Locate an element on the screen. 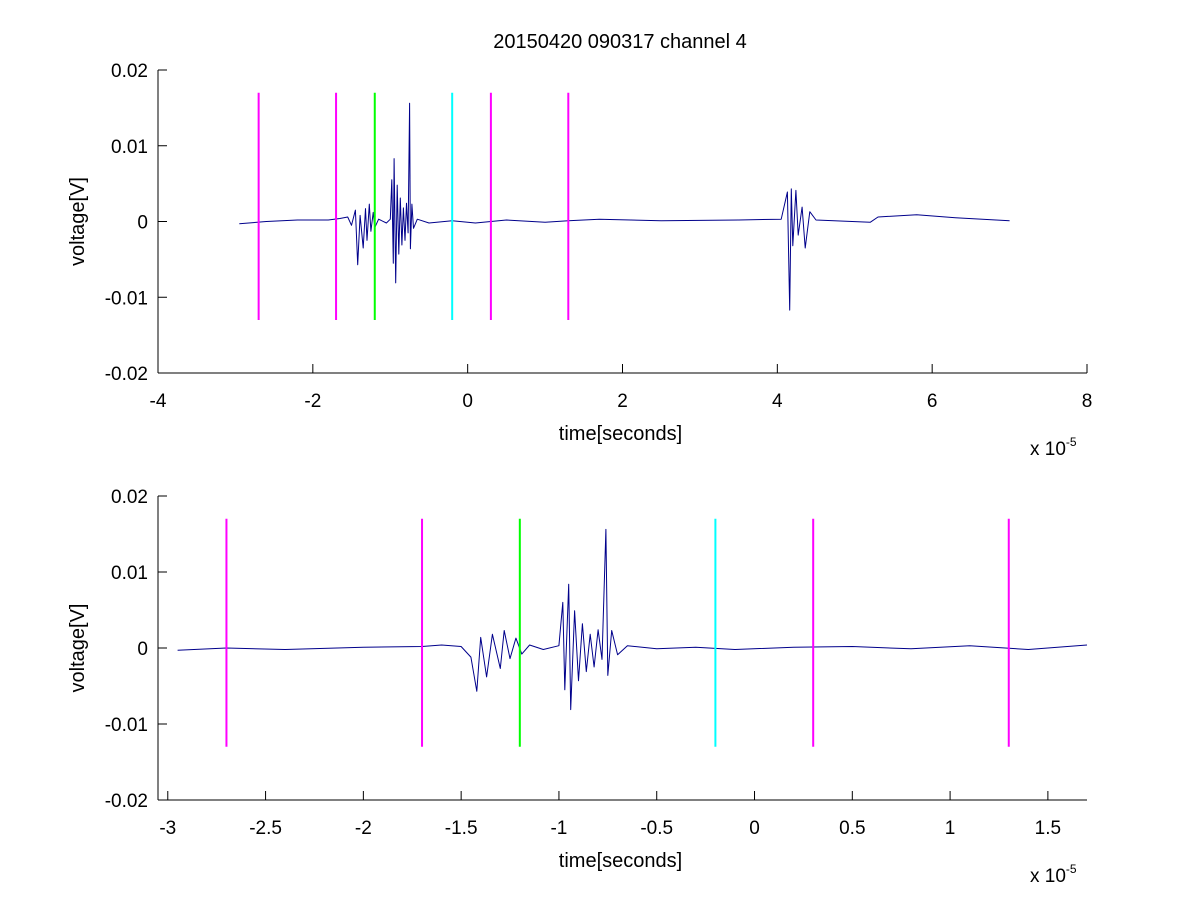  x-tick-label: -4 is located at coordinates (158, 401).